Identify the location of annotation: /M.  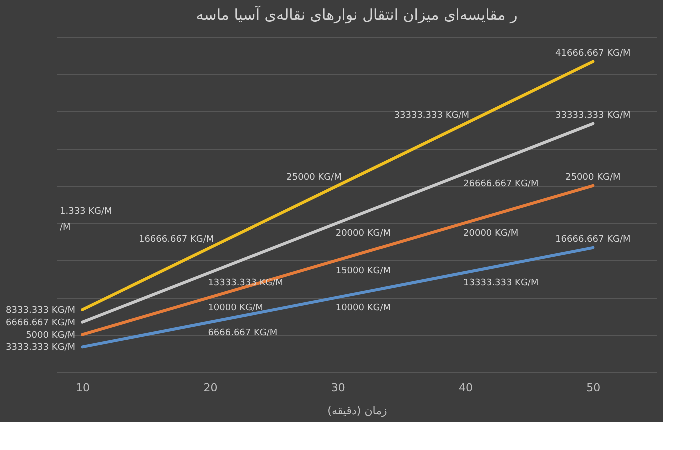
(65, 228).